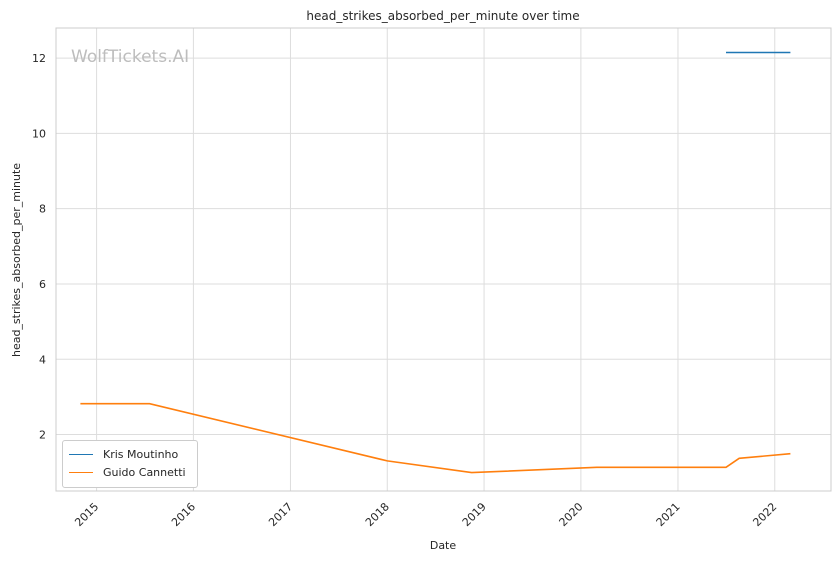  I want to click on x-tick-label: 2015, so click(86, 514).